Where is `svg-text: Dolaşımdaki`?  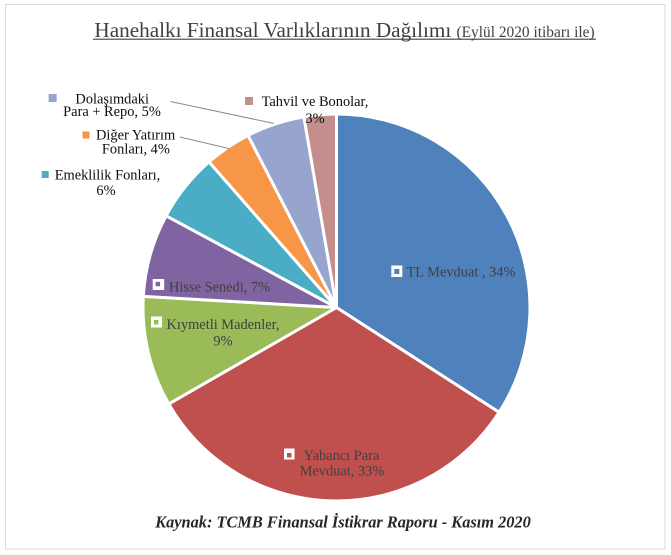
svg-text: Dolaşımdaki is located at coordinates (112, 99).